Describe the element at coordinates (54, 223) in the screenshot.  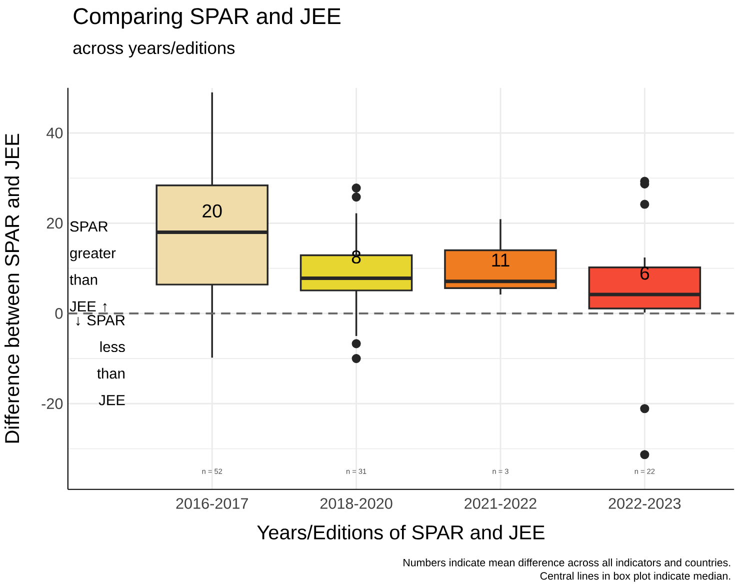
I see `y-tick-label: 20` at that location.